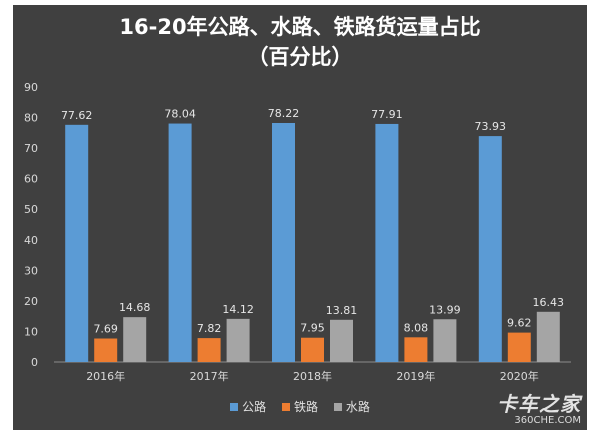 The height and width of the screenshot is (433, 600). I want to click on legend-swatch-road, so click(234, 406).